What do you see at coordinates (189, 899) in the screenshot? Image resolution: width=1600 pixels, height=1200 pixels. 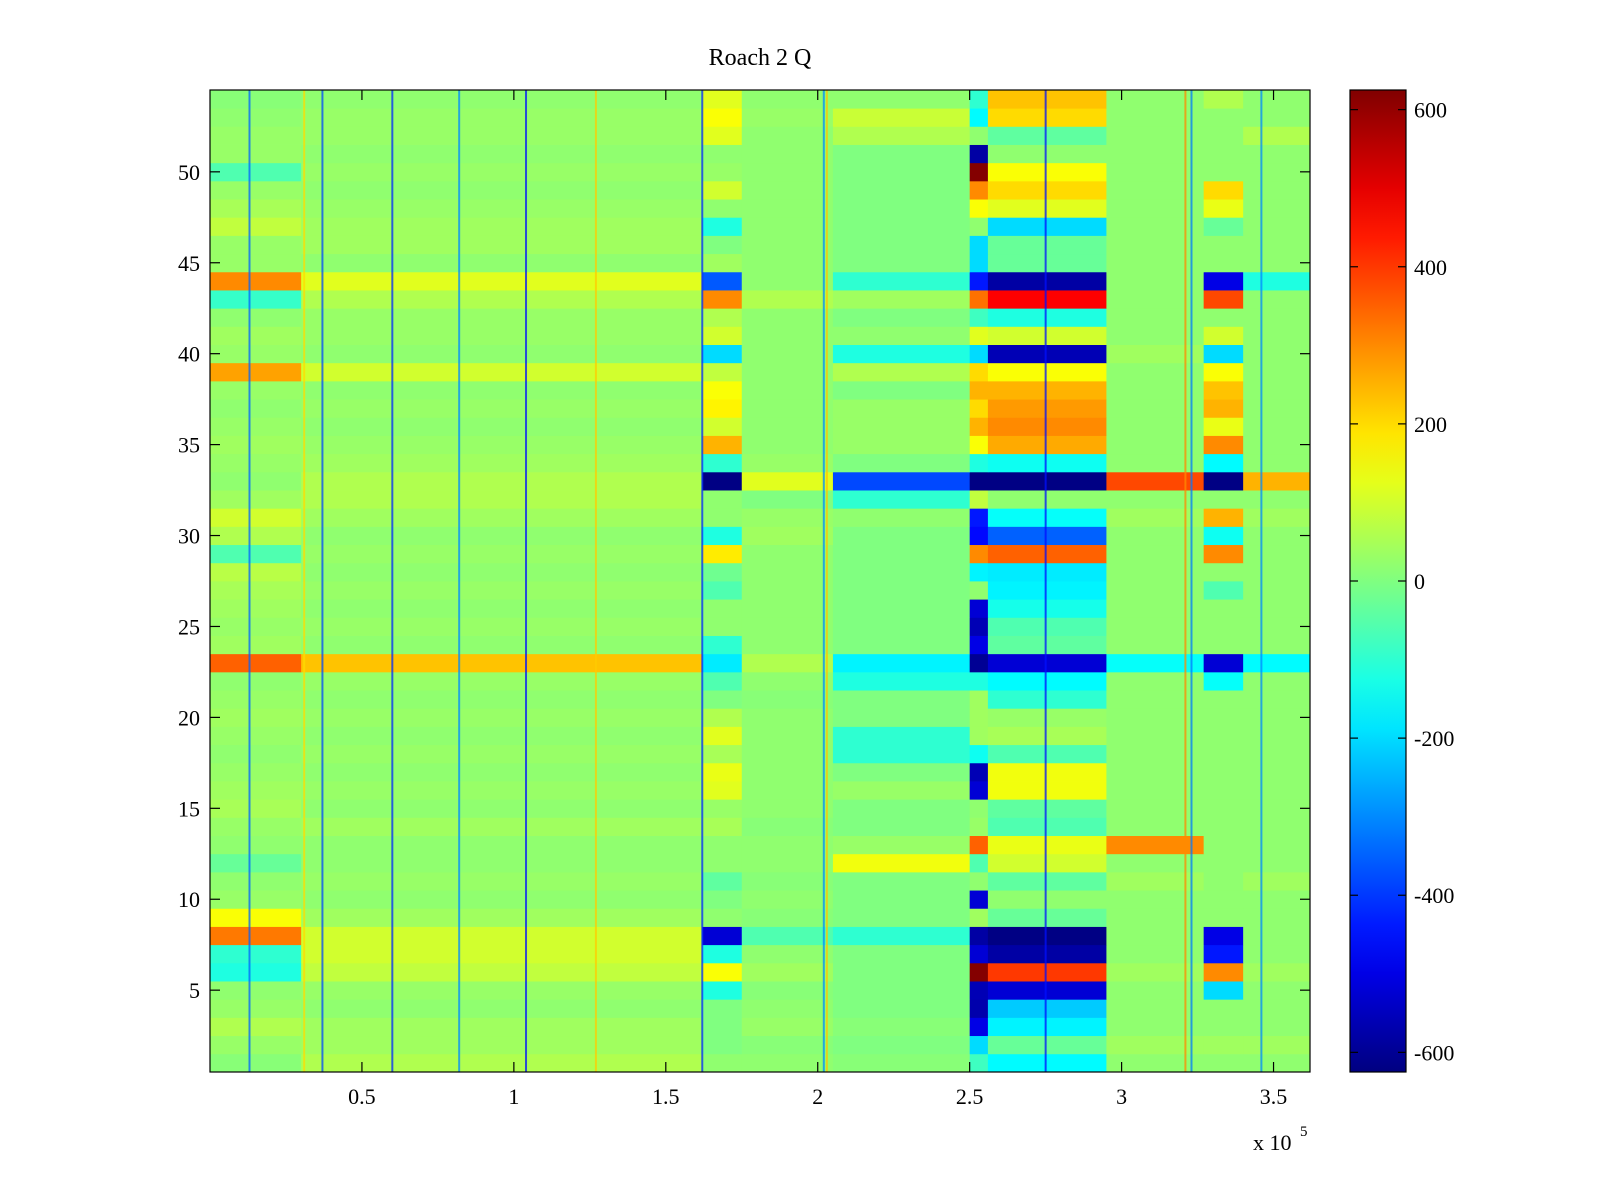 I see `y-tick-label: 10` at bounding box center [189, 899].